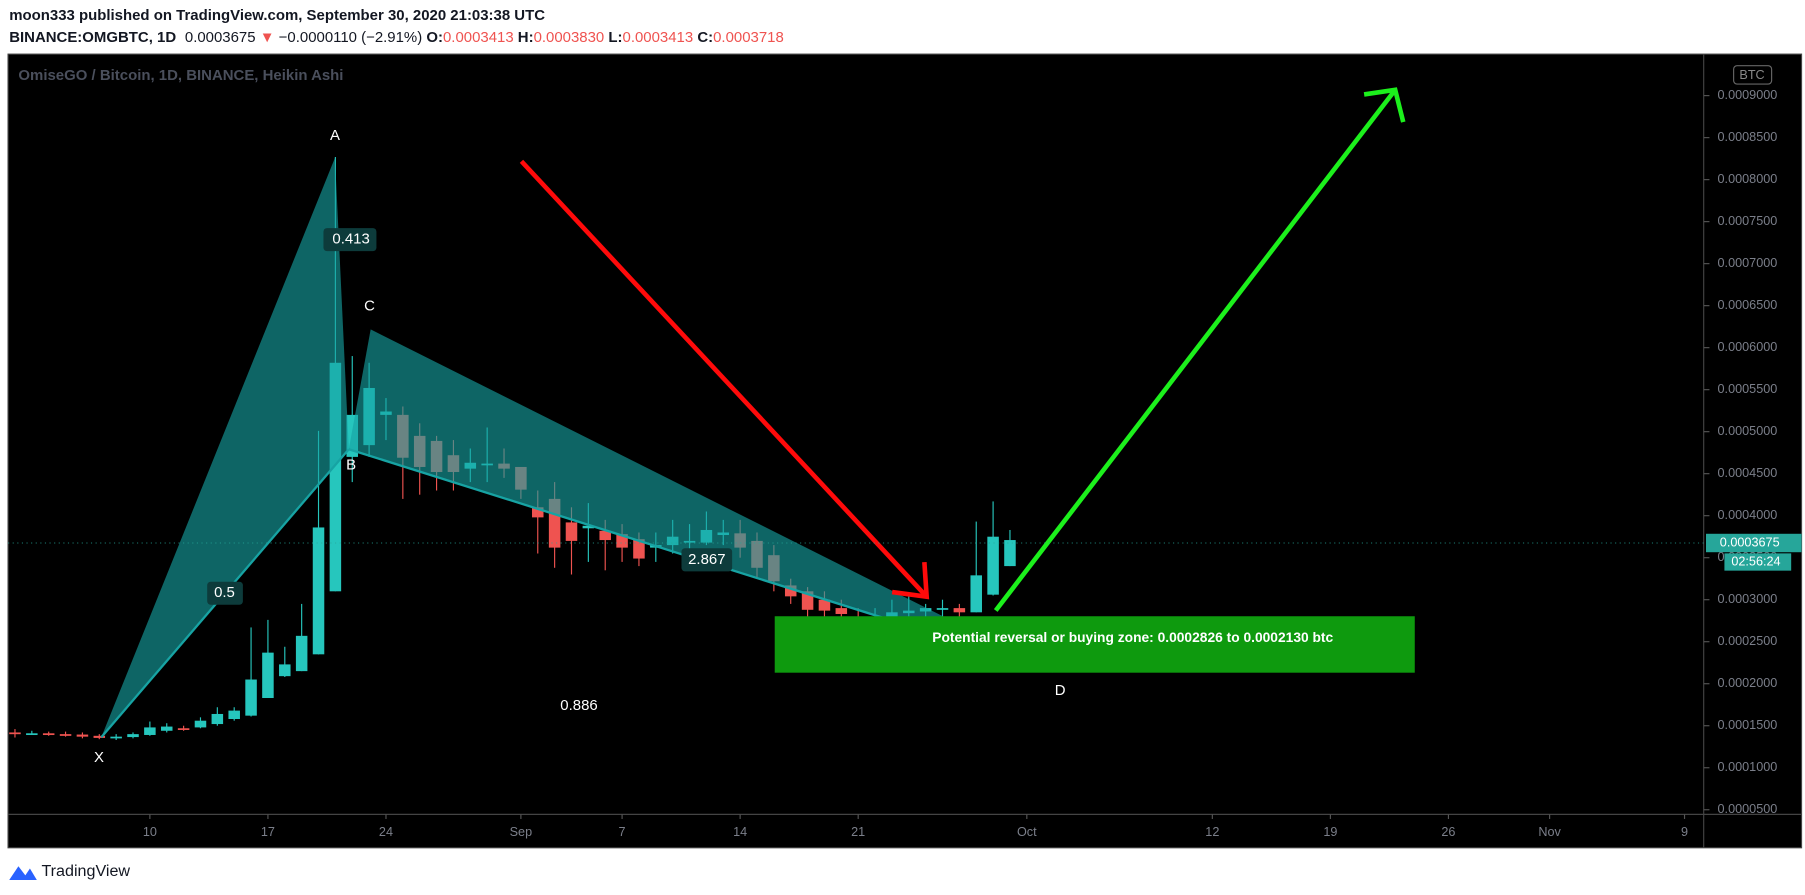  I want to click on ratio-bd: 2.867, so click(706, 559).